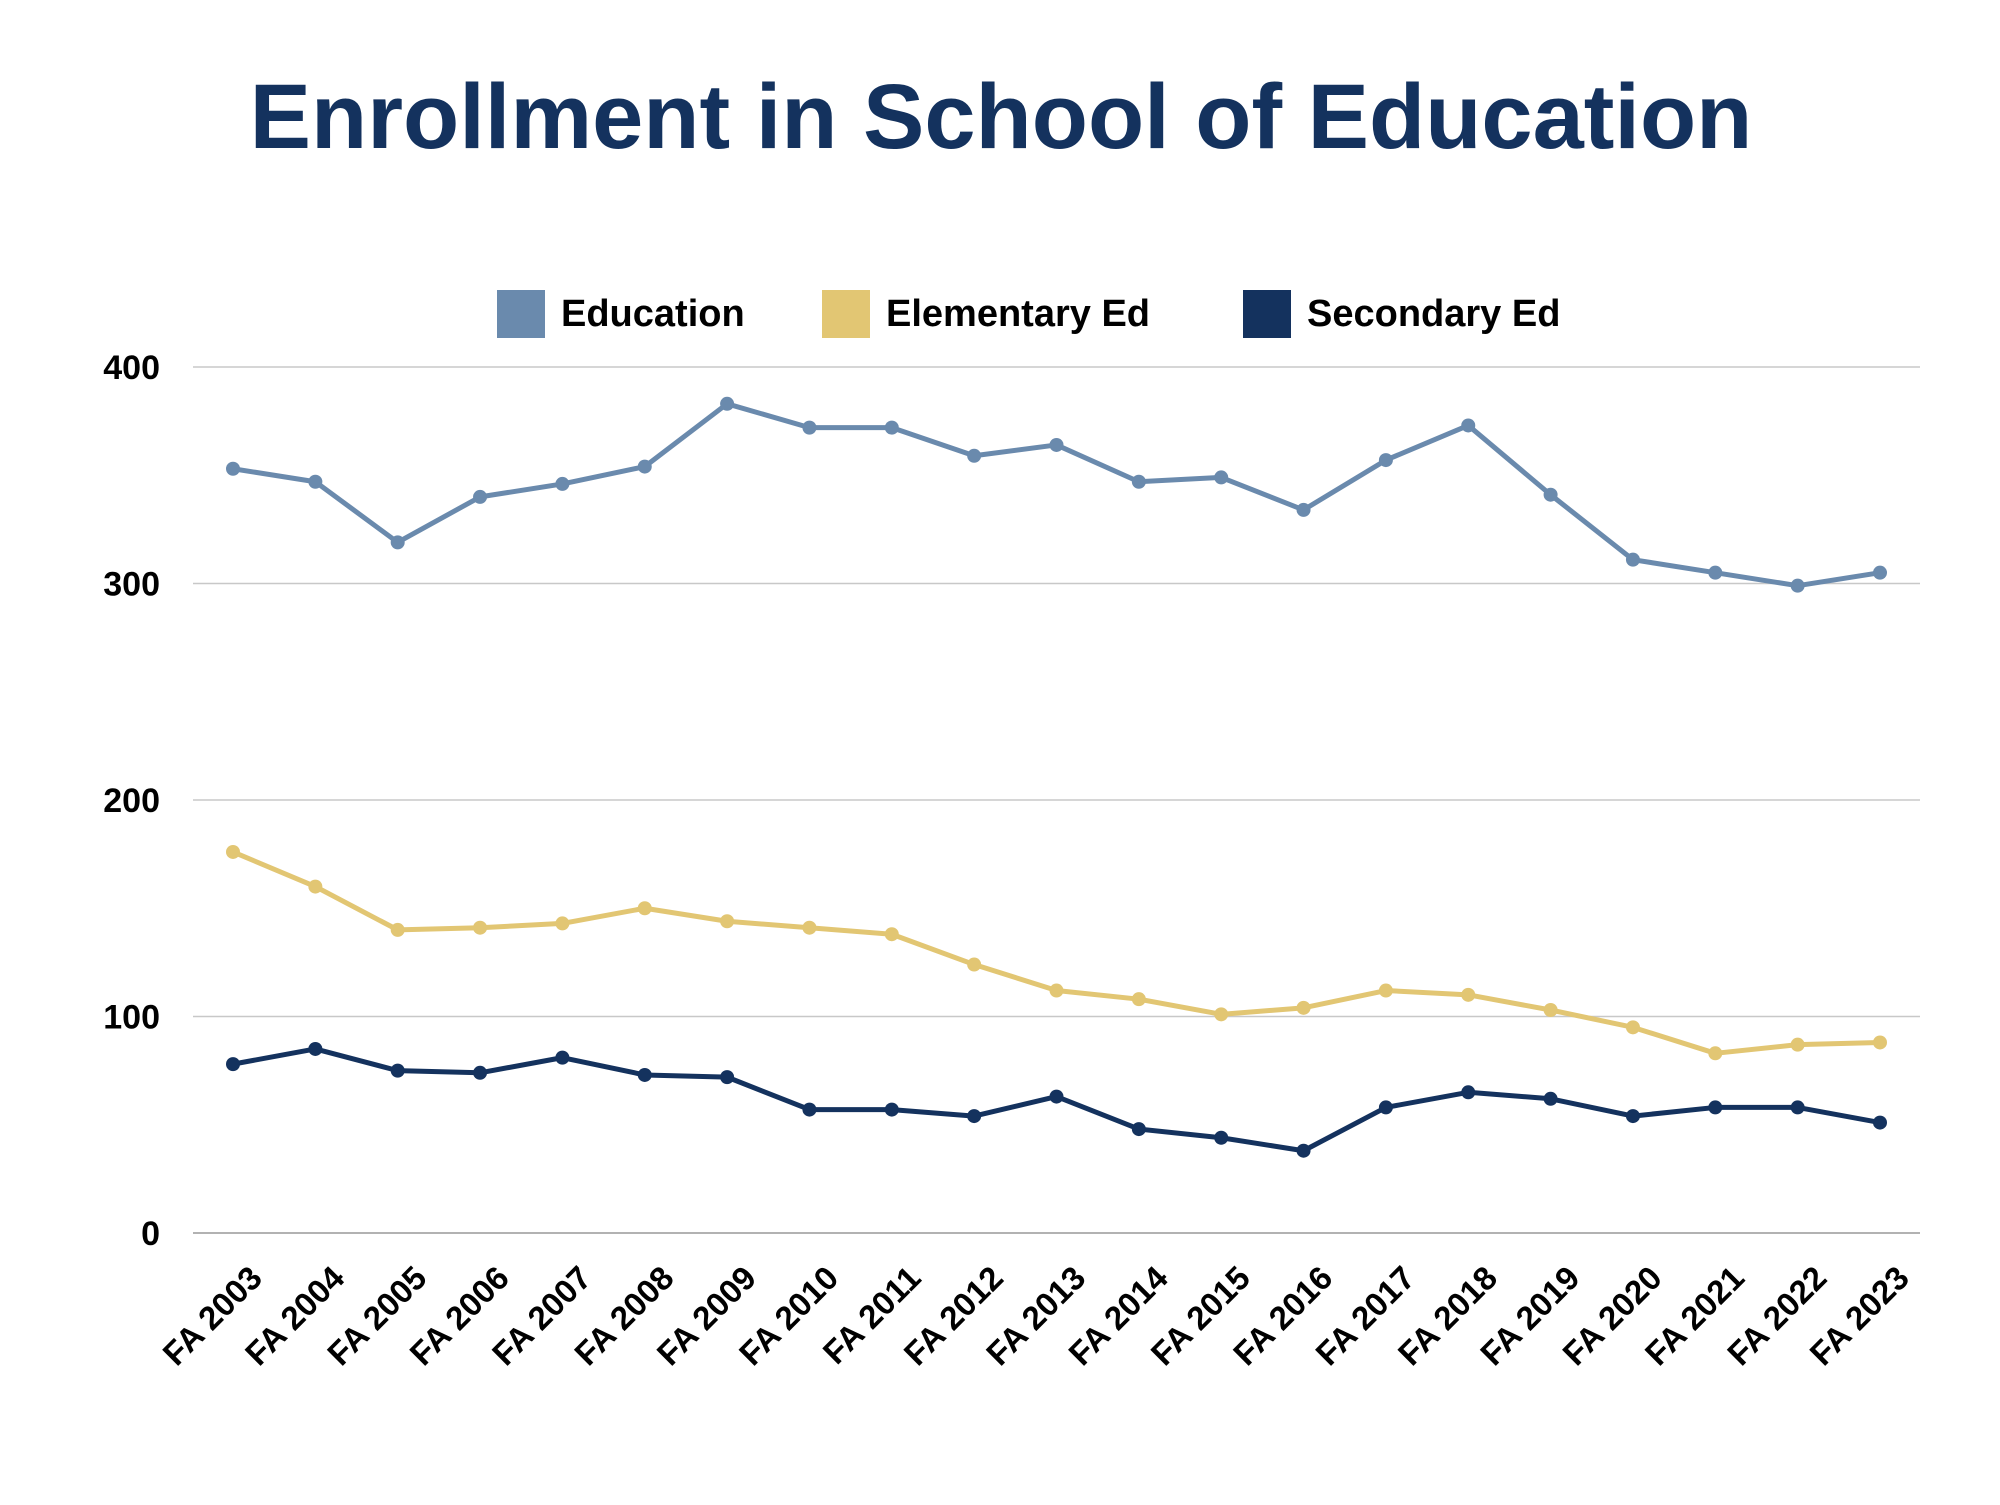  Describe the element at coordinates (1001, 117) in the screenshot. I see `chart-title: Enrollment in School of Education` at that location.